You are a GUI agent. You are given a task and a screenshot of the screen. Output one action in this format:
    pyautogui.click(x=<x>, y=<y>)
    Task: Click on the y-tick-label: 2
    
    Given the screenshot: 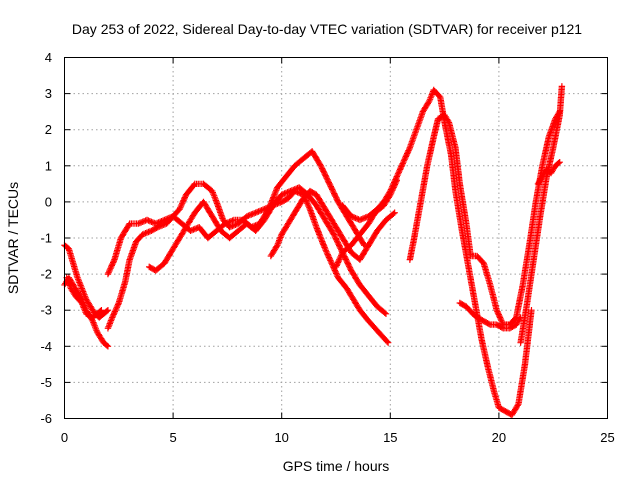 What is the action you would take?
    pyautogui.click(x=48, y=129)
    